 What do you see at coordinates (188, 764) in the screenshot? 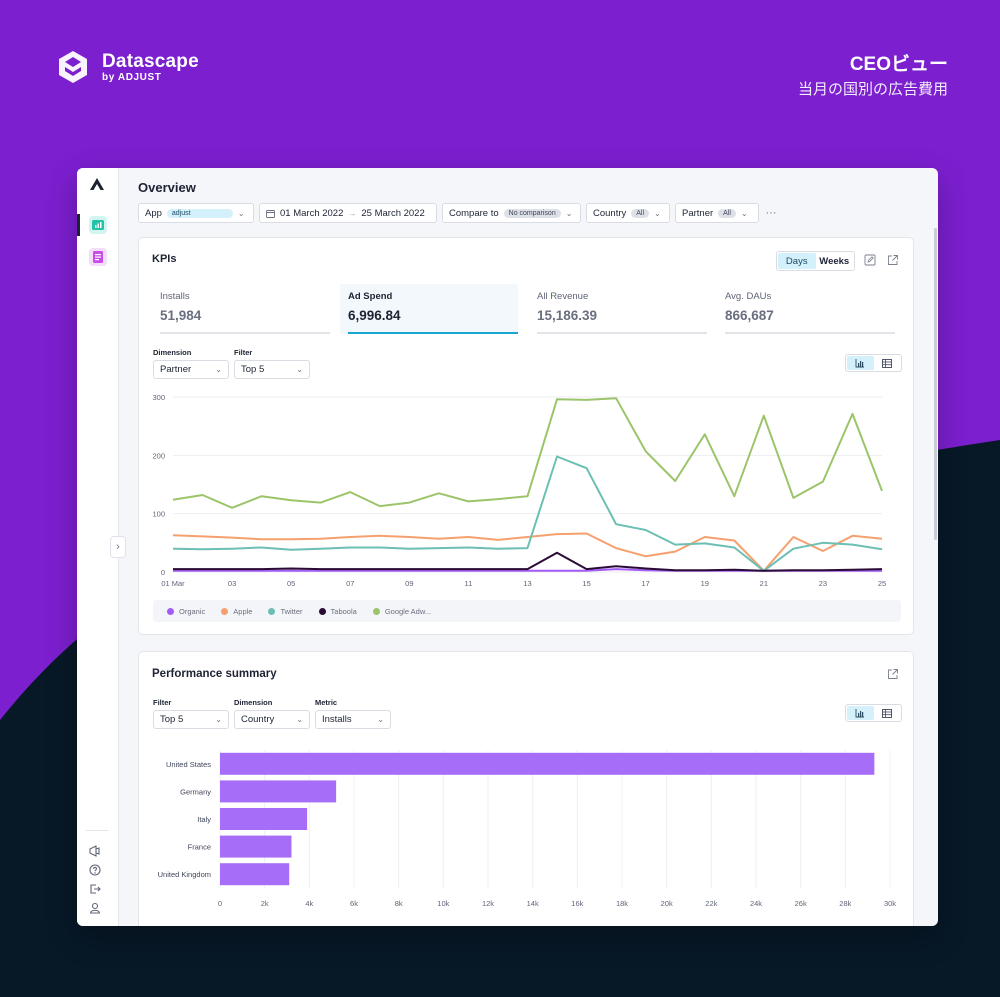
I see `category-label: United States` at bounding box center [188, 764].